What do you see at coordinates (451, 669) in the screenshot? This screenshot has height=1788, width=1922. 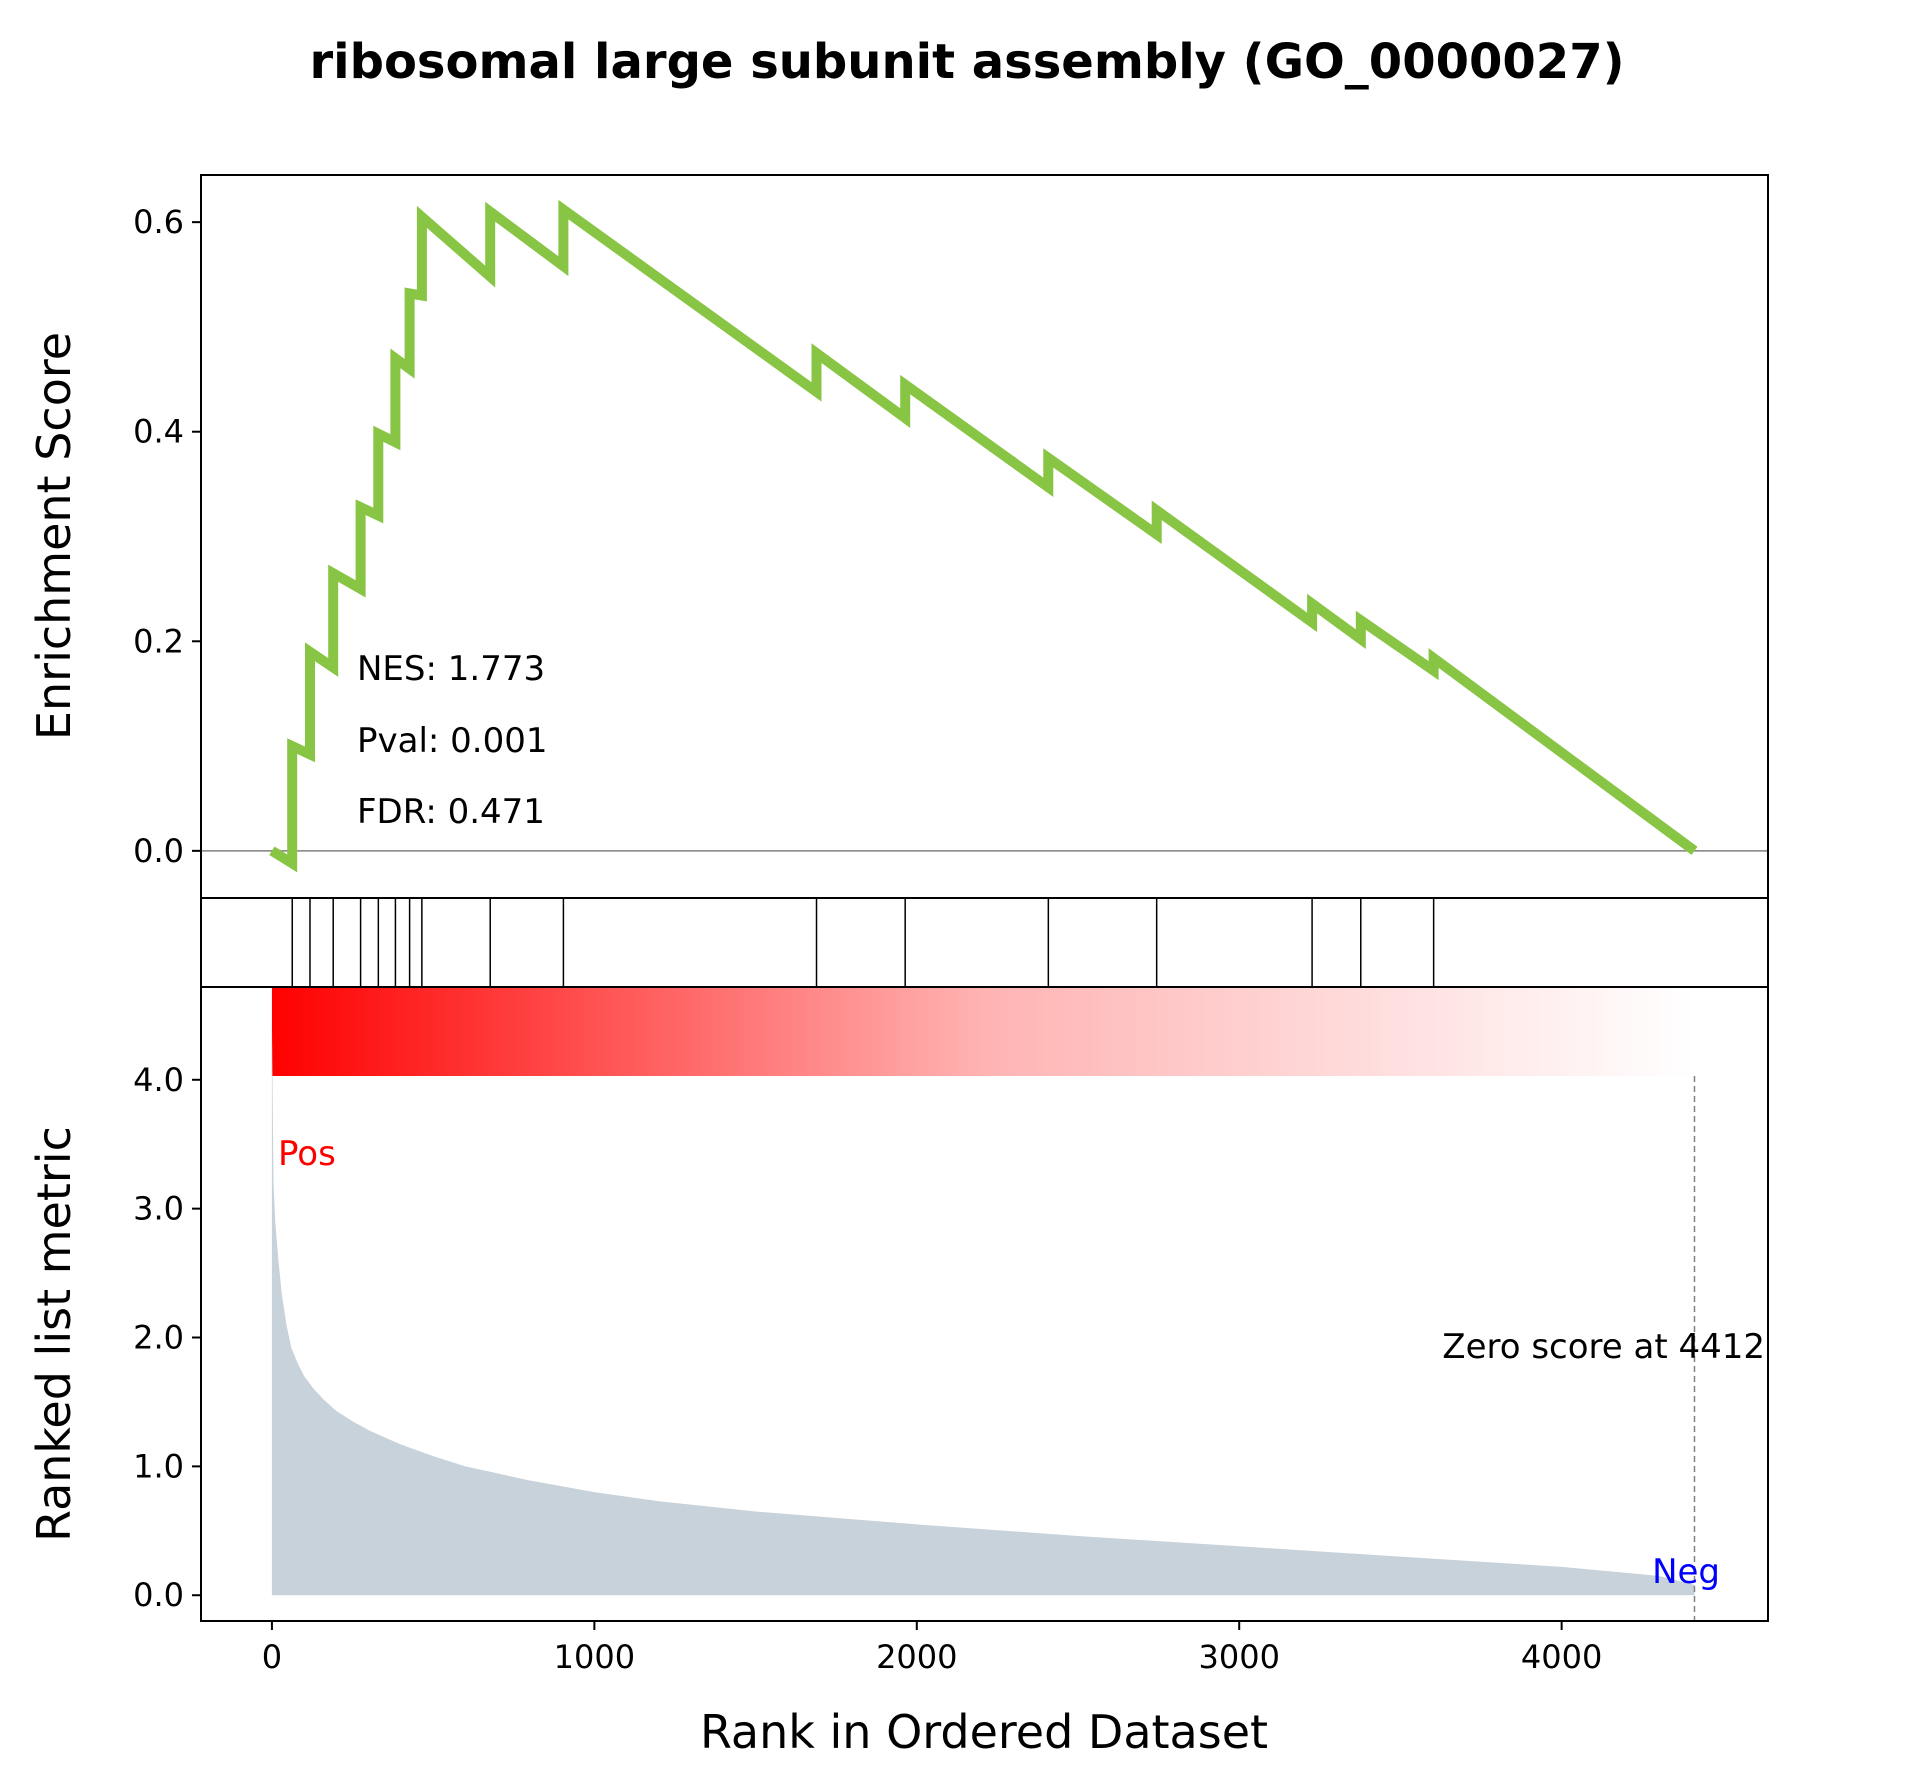 I see `nes-annotation: NES: 1.773` at bounding box center [451, 669].